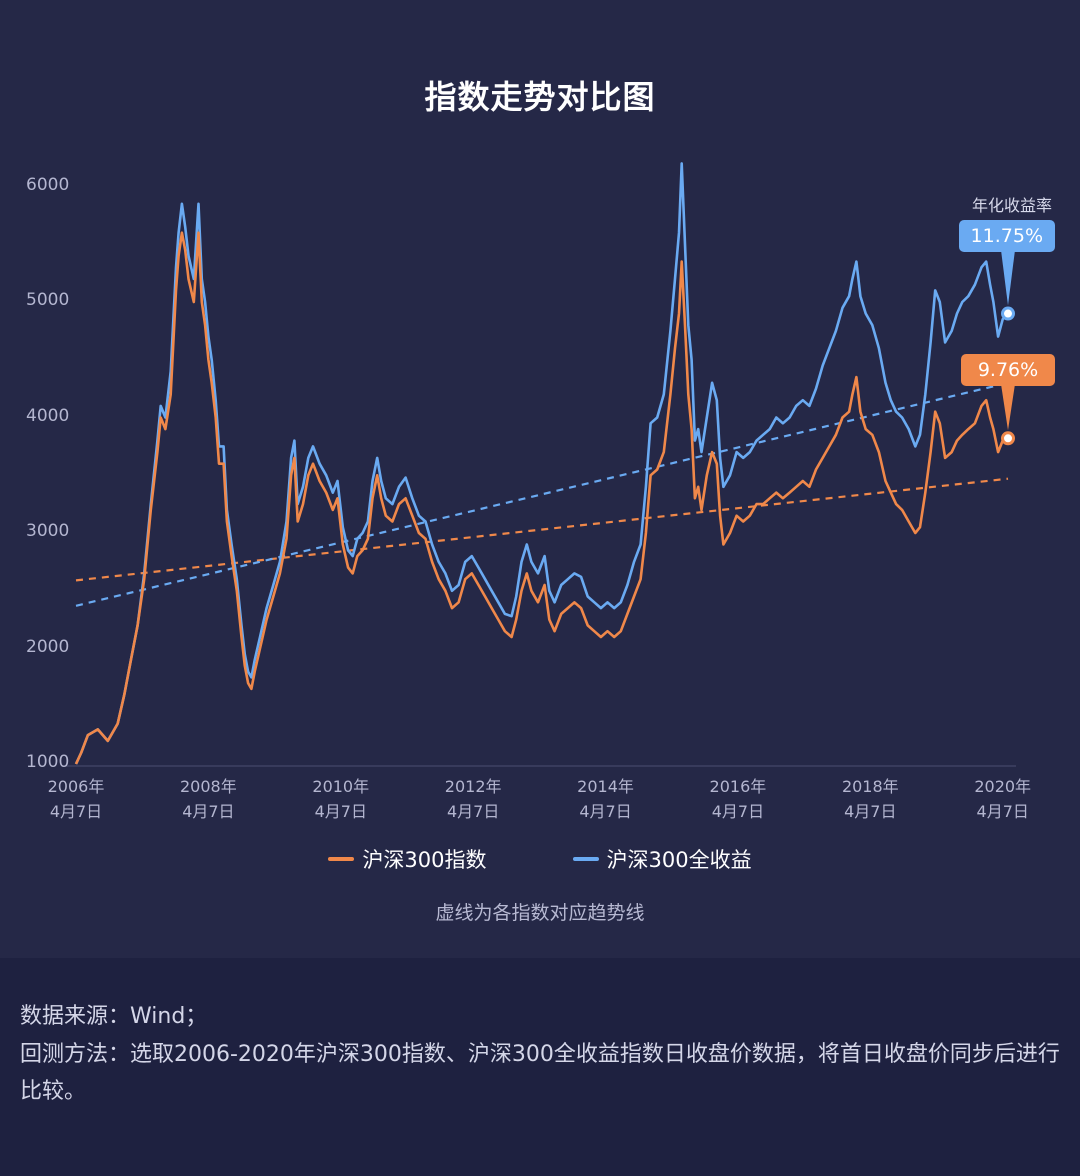  What do you see at coordinates (1006, 236) in the screenshot?
I see `total-return-badge: 11.75%` at bounding box center [1006, 236].